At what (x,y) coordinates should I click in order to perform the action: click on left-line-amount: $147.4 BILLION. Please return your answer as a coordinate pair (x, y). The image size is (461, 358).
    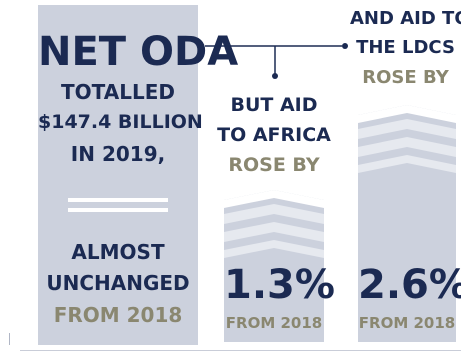
    Looking at the image, I should click on (120, 122).